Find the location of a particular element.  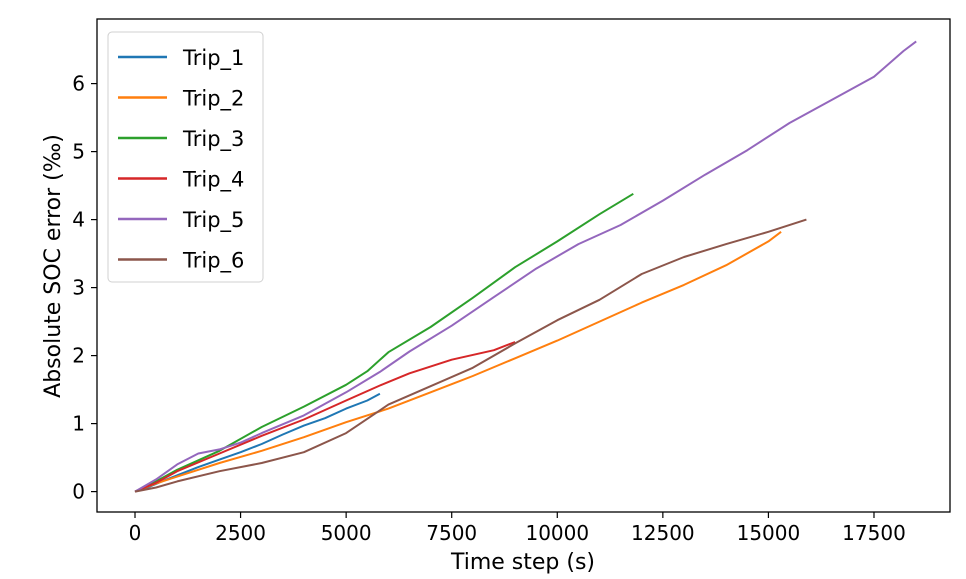

x-axis: 0 2500 5000 7500 10000 12500 15000 17500 is located at coordinates (517, 528).